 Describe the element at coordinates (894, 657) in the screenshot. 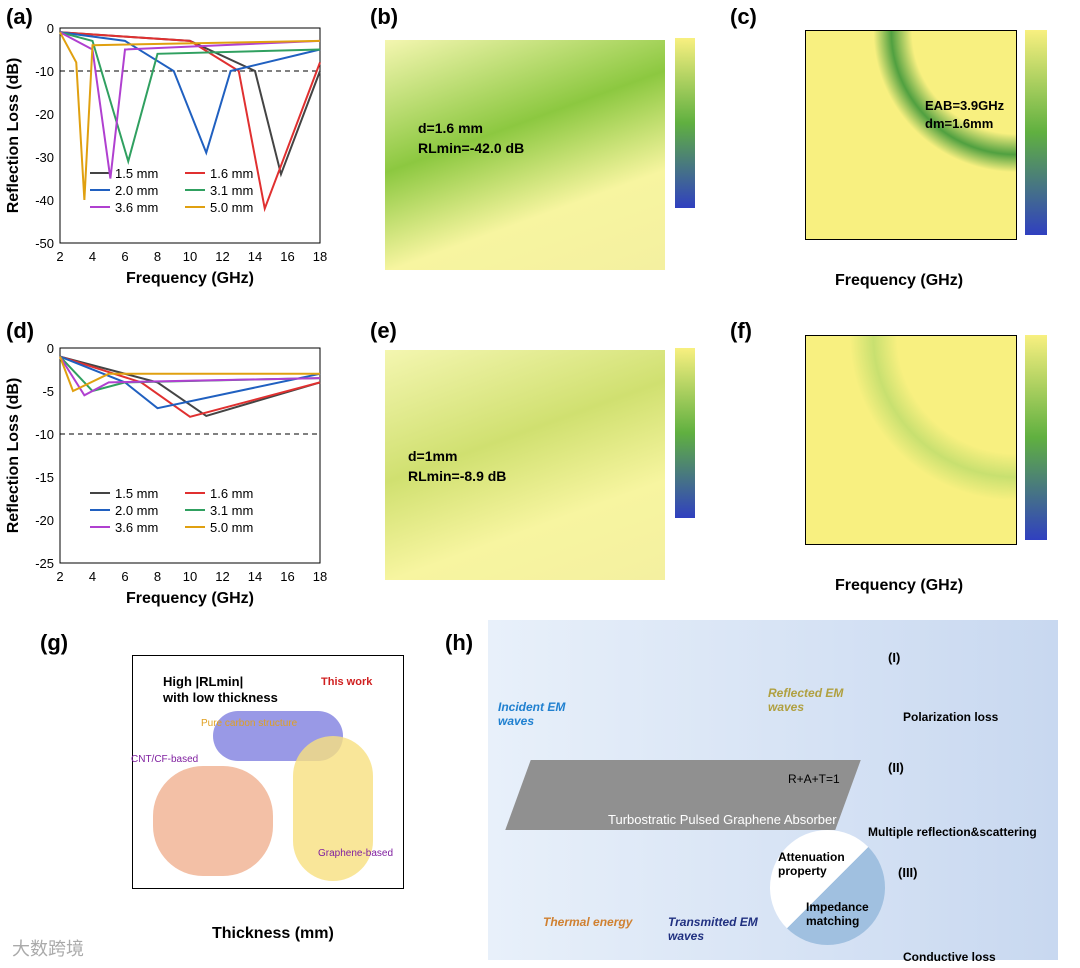

I see `h-i: (I)` at that location.